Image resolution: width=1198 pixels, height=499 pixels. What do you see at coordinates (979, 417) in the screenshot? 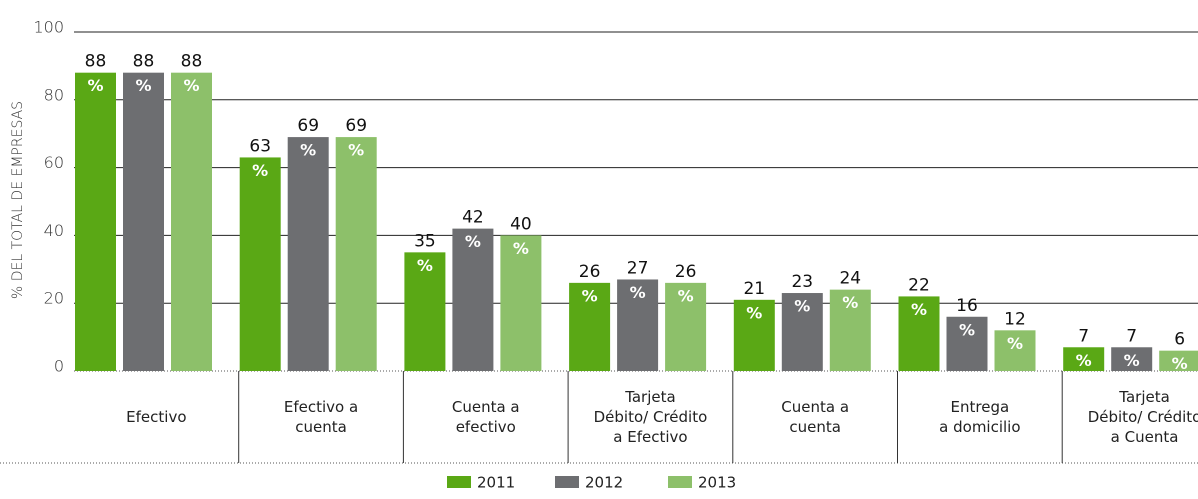
I see `x-tick-label: Entrega a domicilio` at bounding box center [979, 417].